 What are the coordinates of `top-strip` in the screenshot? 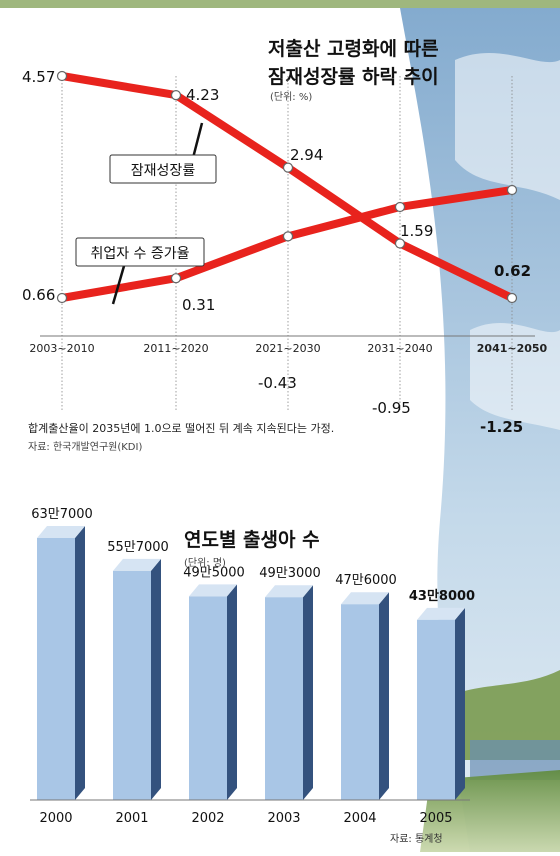 It's located at (280, 4).